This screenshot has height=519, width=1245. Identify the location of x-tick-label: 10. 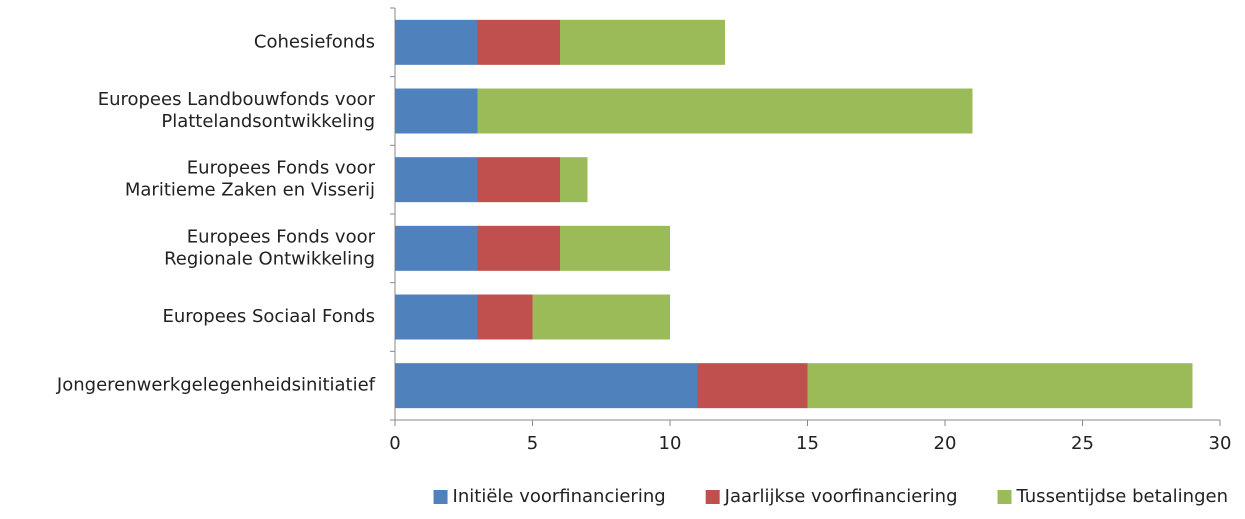
(670, 443).